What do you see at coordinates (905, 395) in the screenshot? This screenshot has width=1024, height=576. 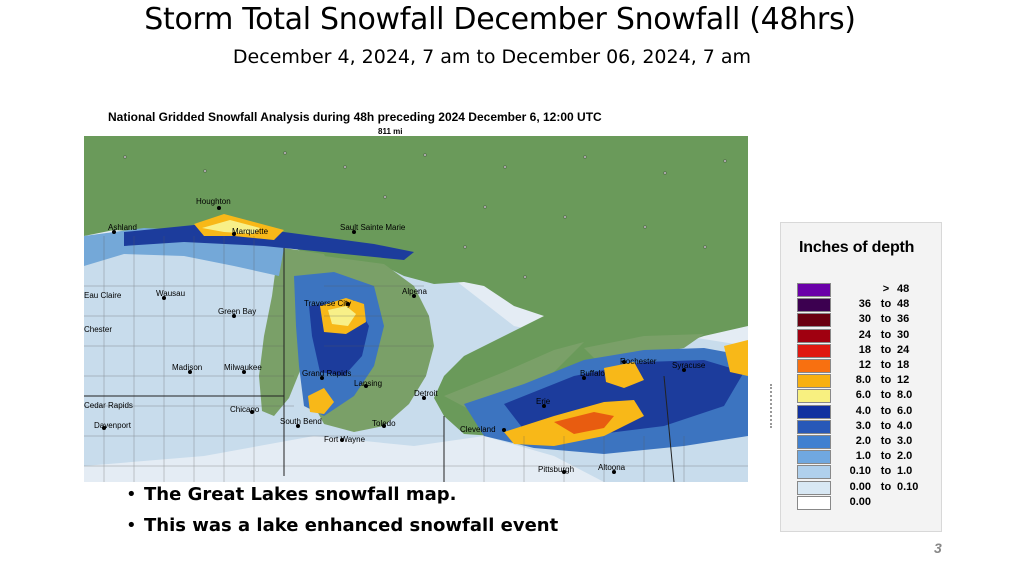 I see `legend-high-value: 8.0` at bounding box center [905, 395].